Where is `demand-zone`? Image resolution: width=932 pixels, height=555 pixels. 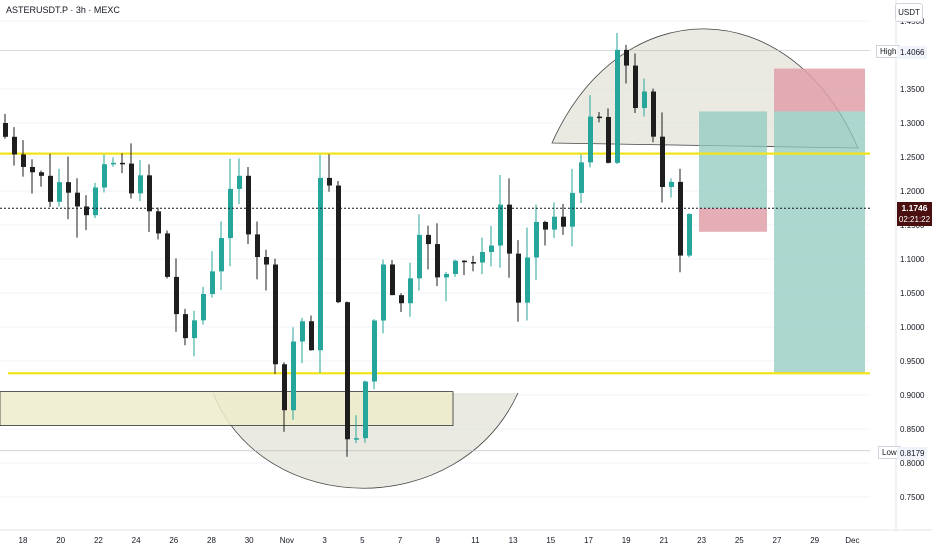 demand-zone is located at coordinates (227, 409).